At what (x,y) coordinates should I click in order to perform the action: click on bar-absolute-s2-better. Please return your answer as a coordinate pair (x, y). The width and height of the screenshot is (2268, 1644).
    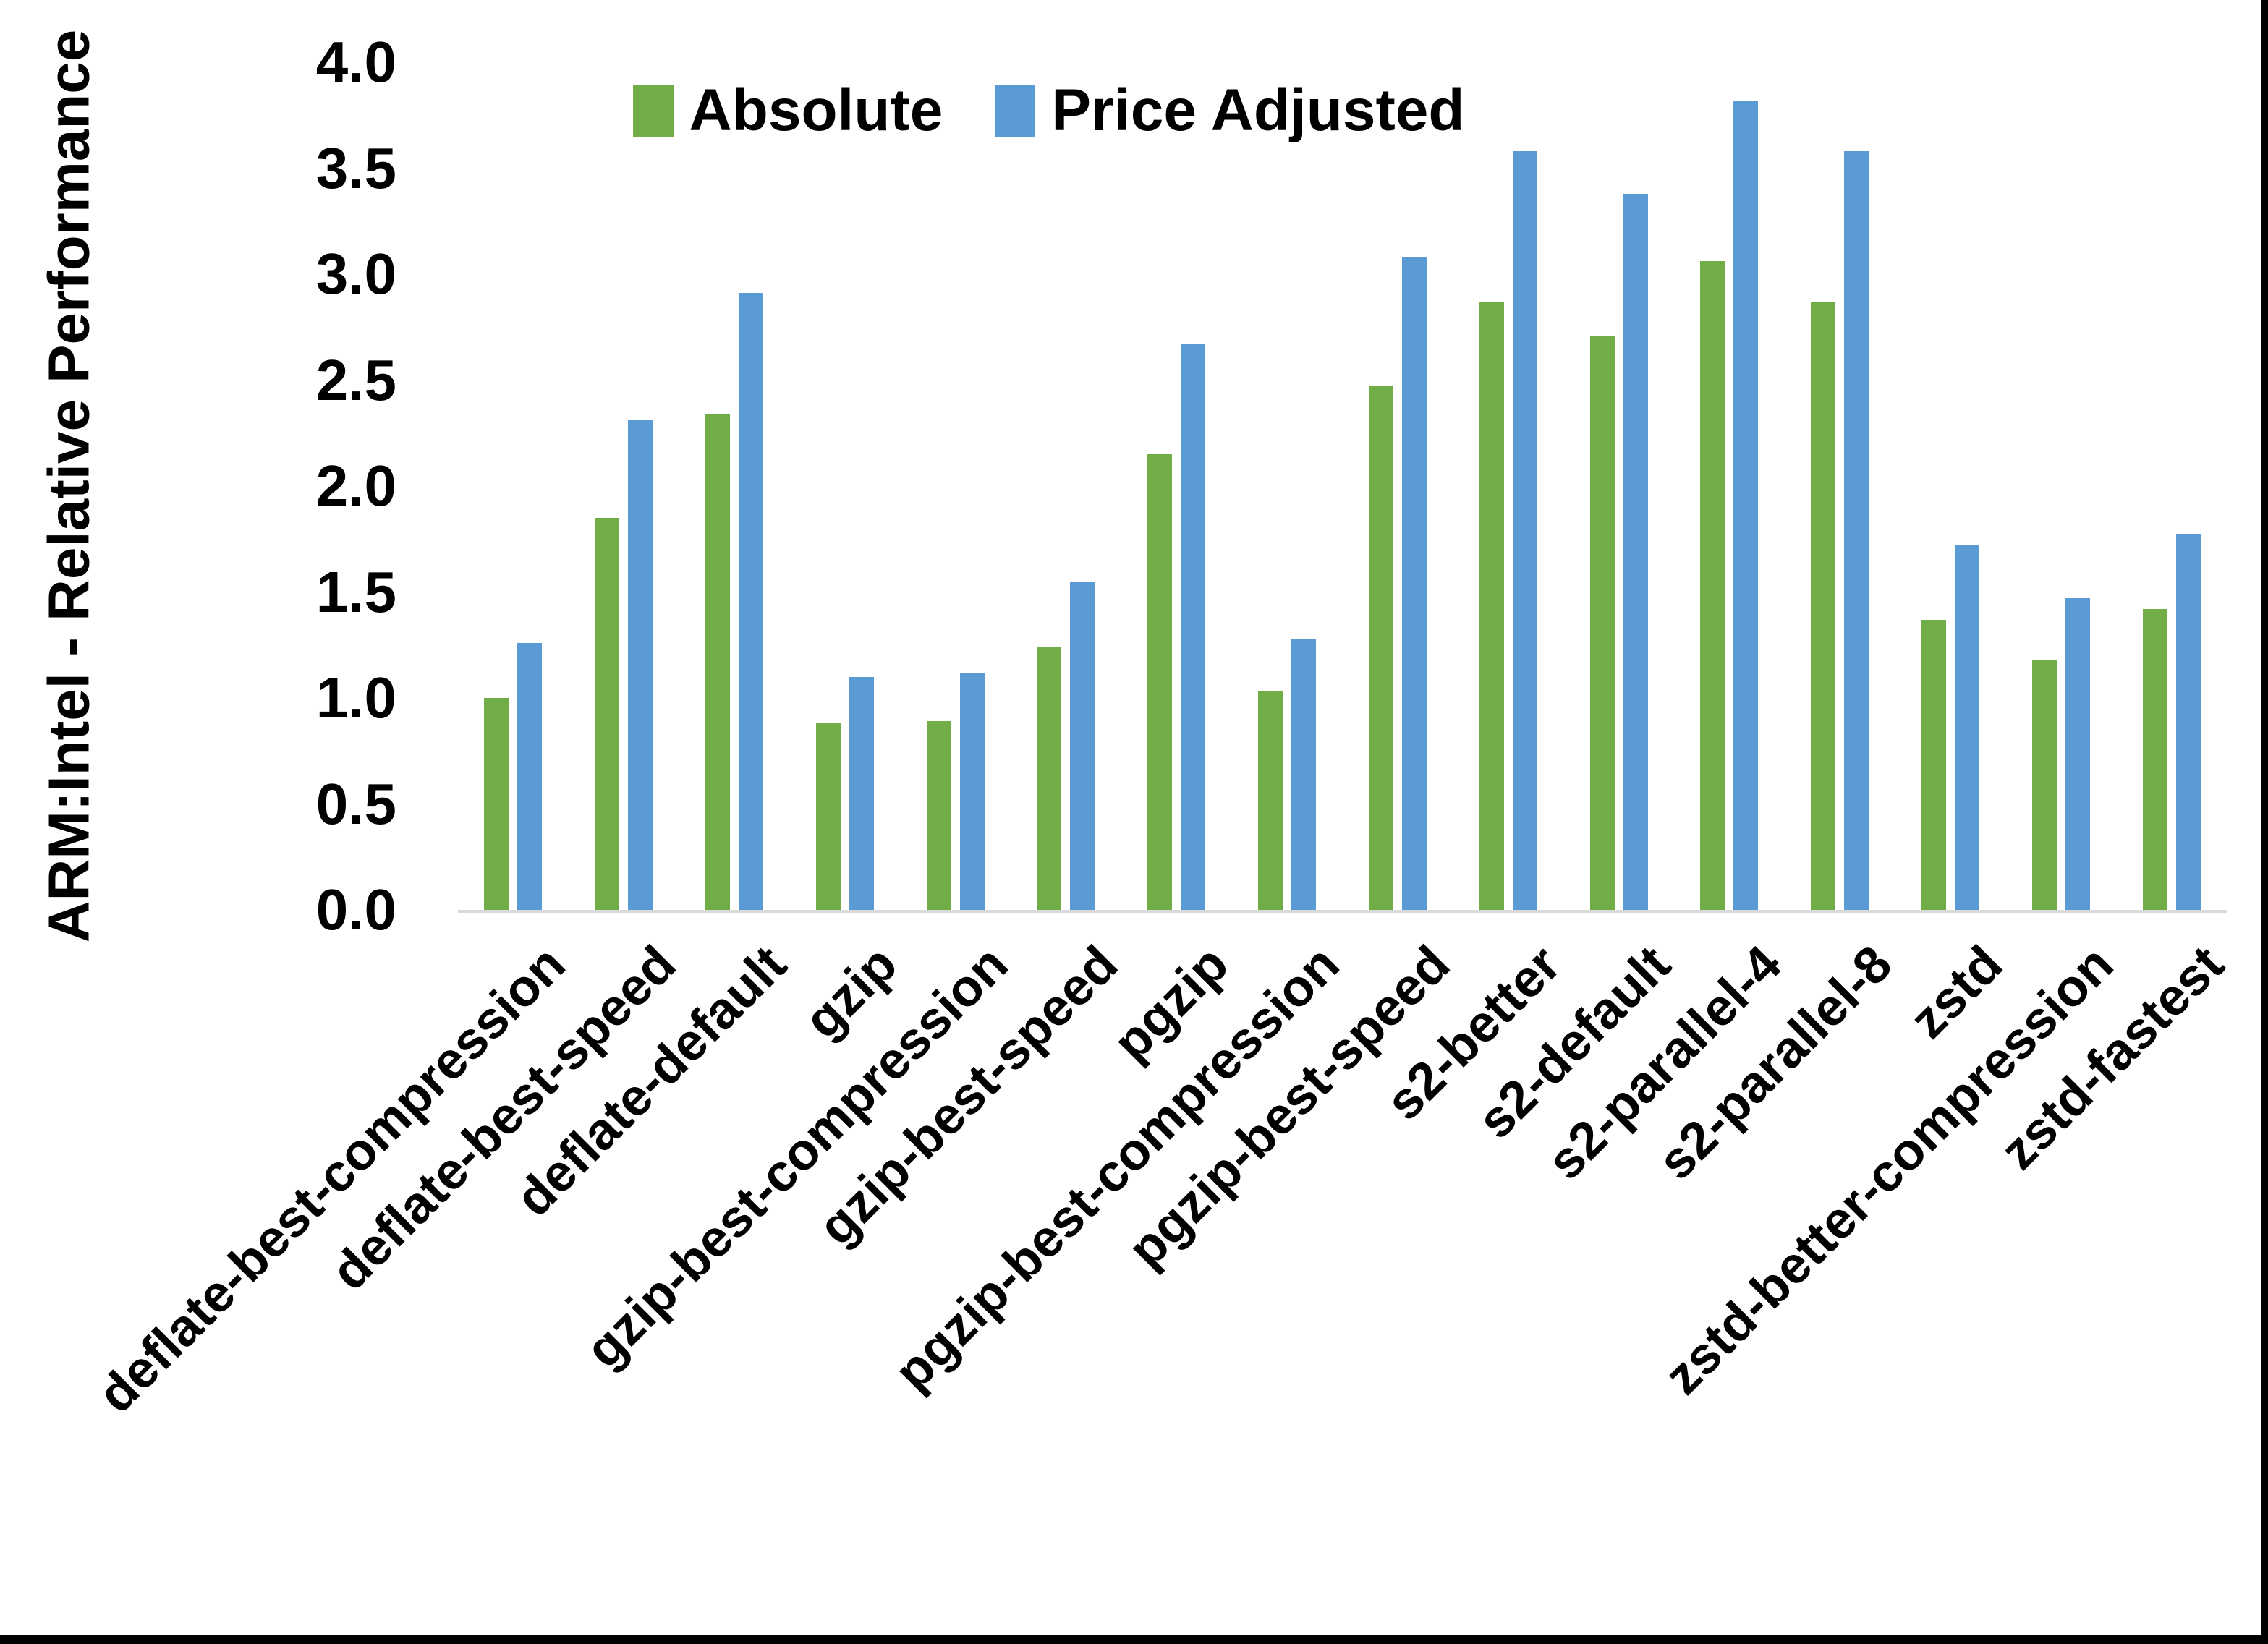
    Looking at the image, I should click on (1491, 606).